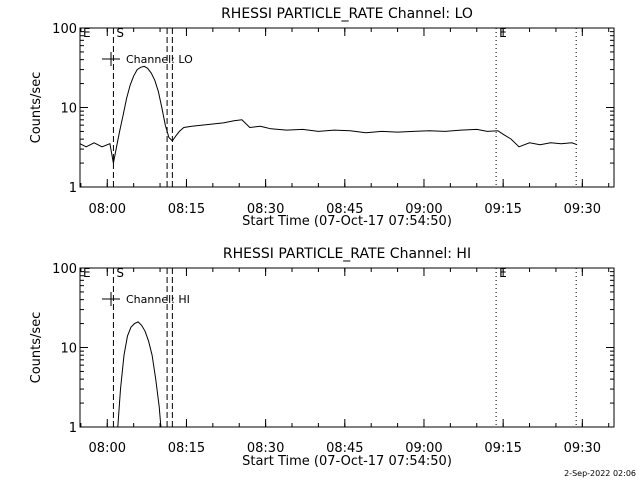  Describe the element at coordinates (344, 209) in the screenshot. I see `panel1-xtick-label: 08:45` at that location.